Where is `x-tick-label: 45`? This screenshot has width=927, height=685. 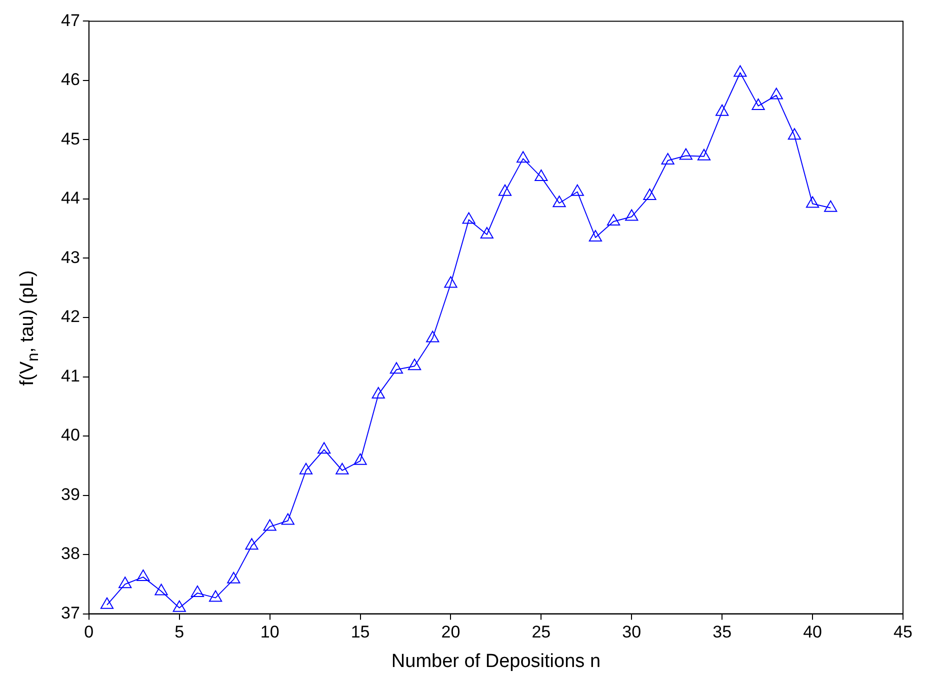
x-tick-label: 45 is located at coordinates (903, 632).